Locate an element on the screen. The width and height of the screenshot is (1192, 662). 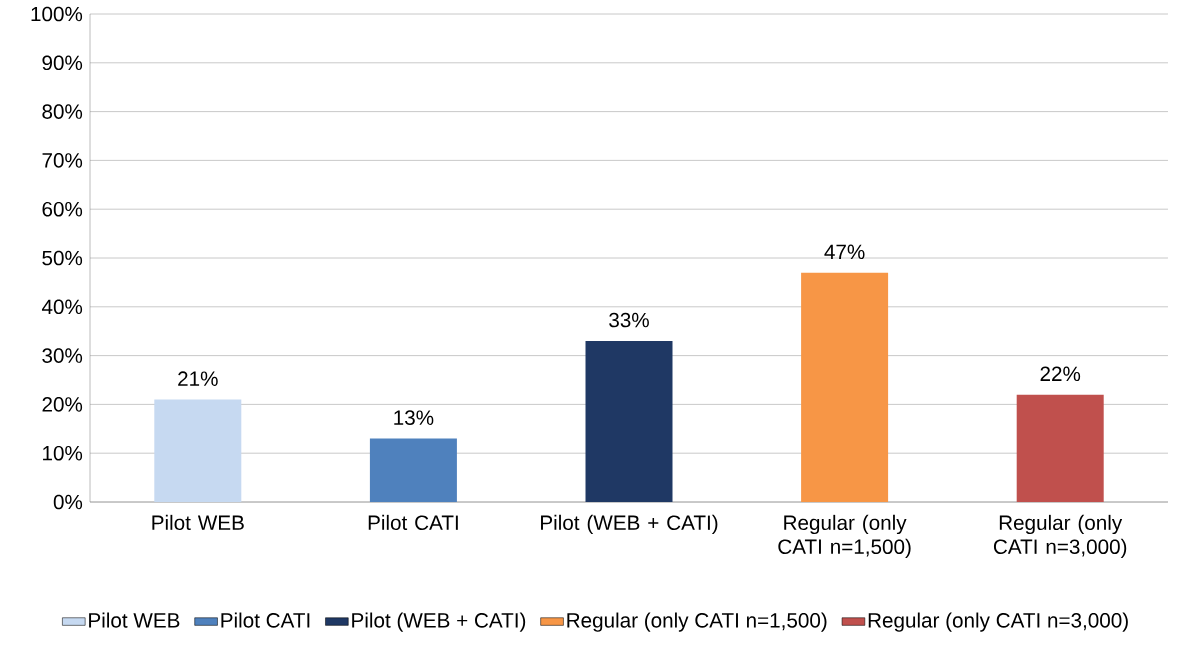
x-tick-label: Pilot CATI is located at coordinates (413, 522).